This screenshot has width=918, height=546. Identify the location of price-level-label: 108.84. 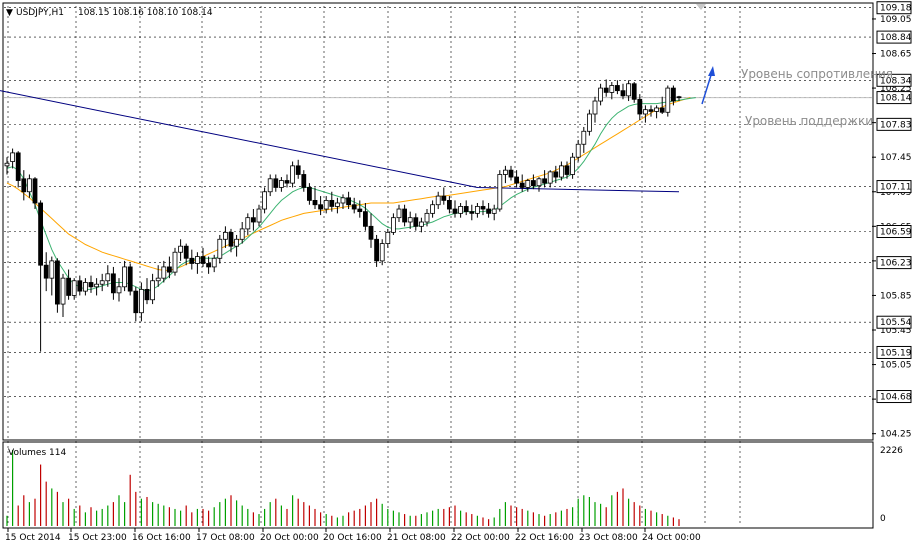
(896, 38).